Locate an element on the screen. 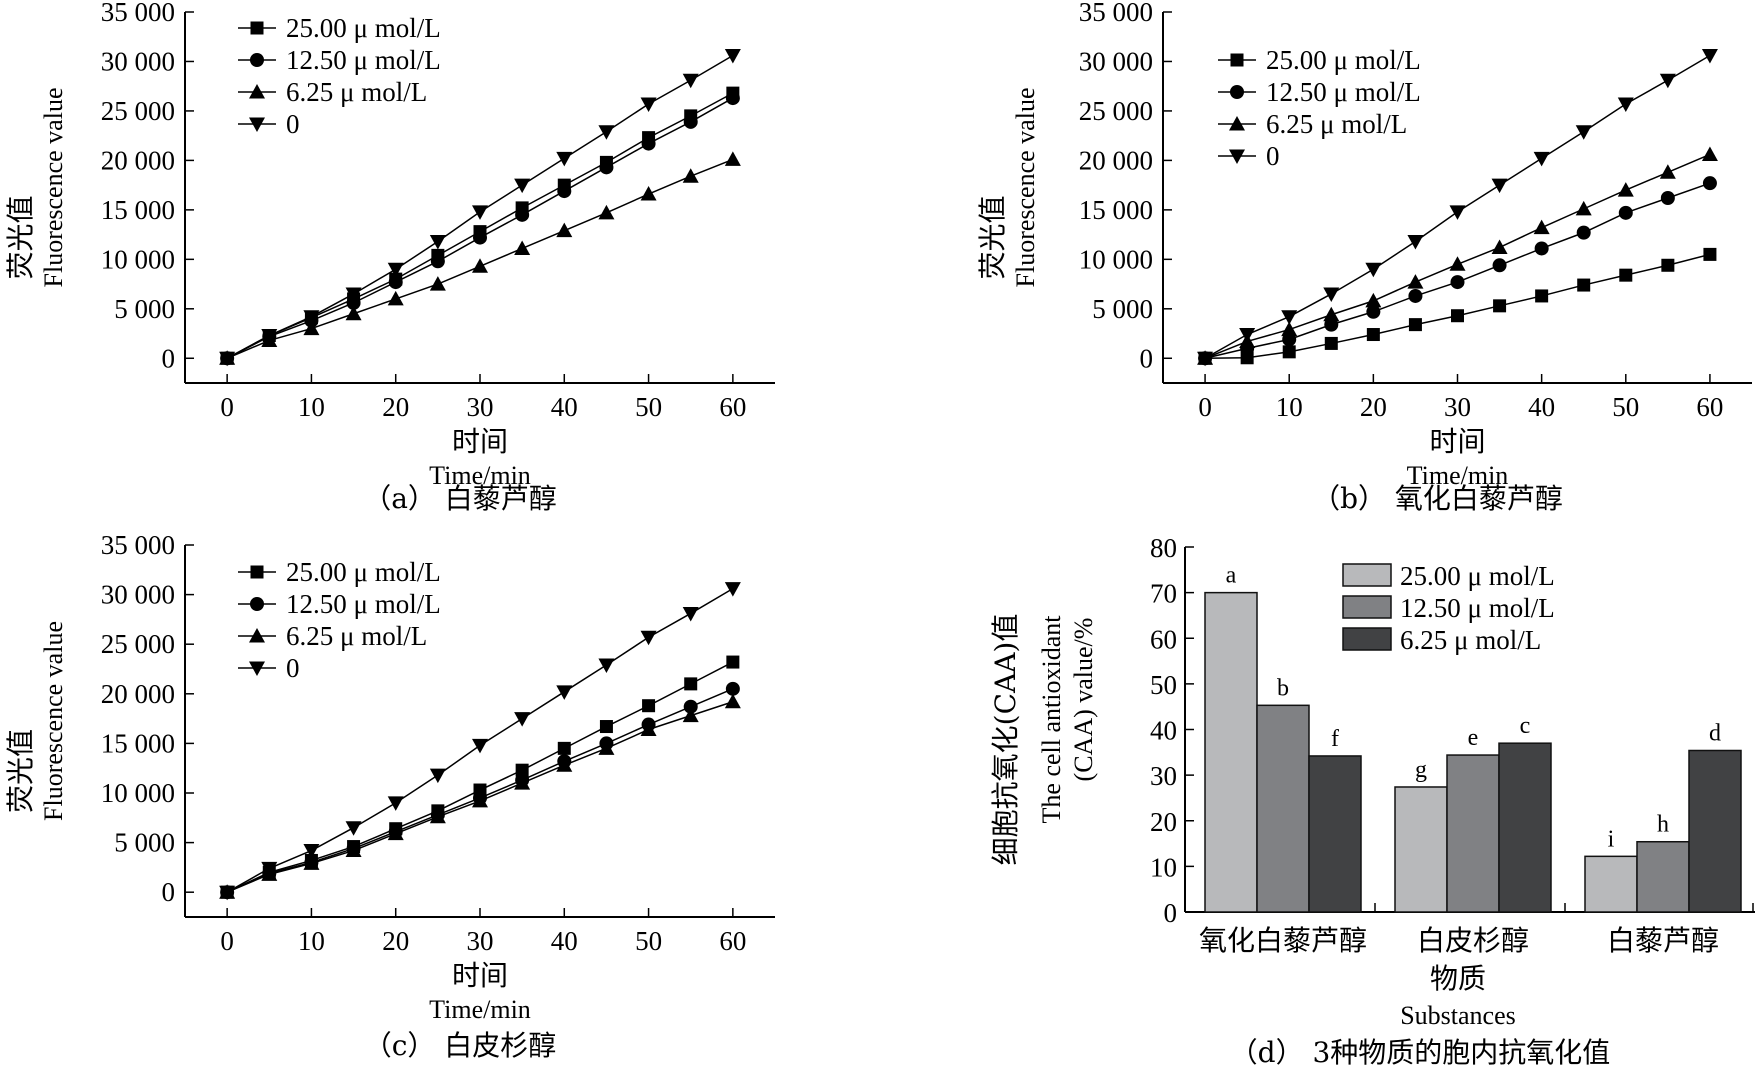 The image size is (1755, 1070). x-tick-label: 30 is located at coordinates (1457, 407).